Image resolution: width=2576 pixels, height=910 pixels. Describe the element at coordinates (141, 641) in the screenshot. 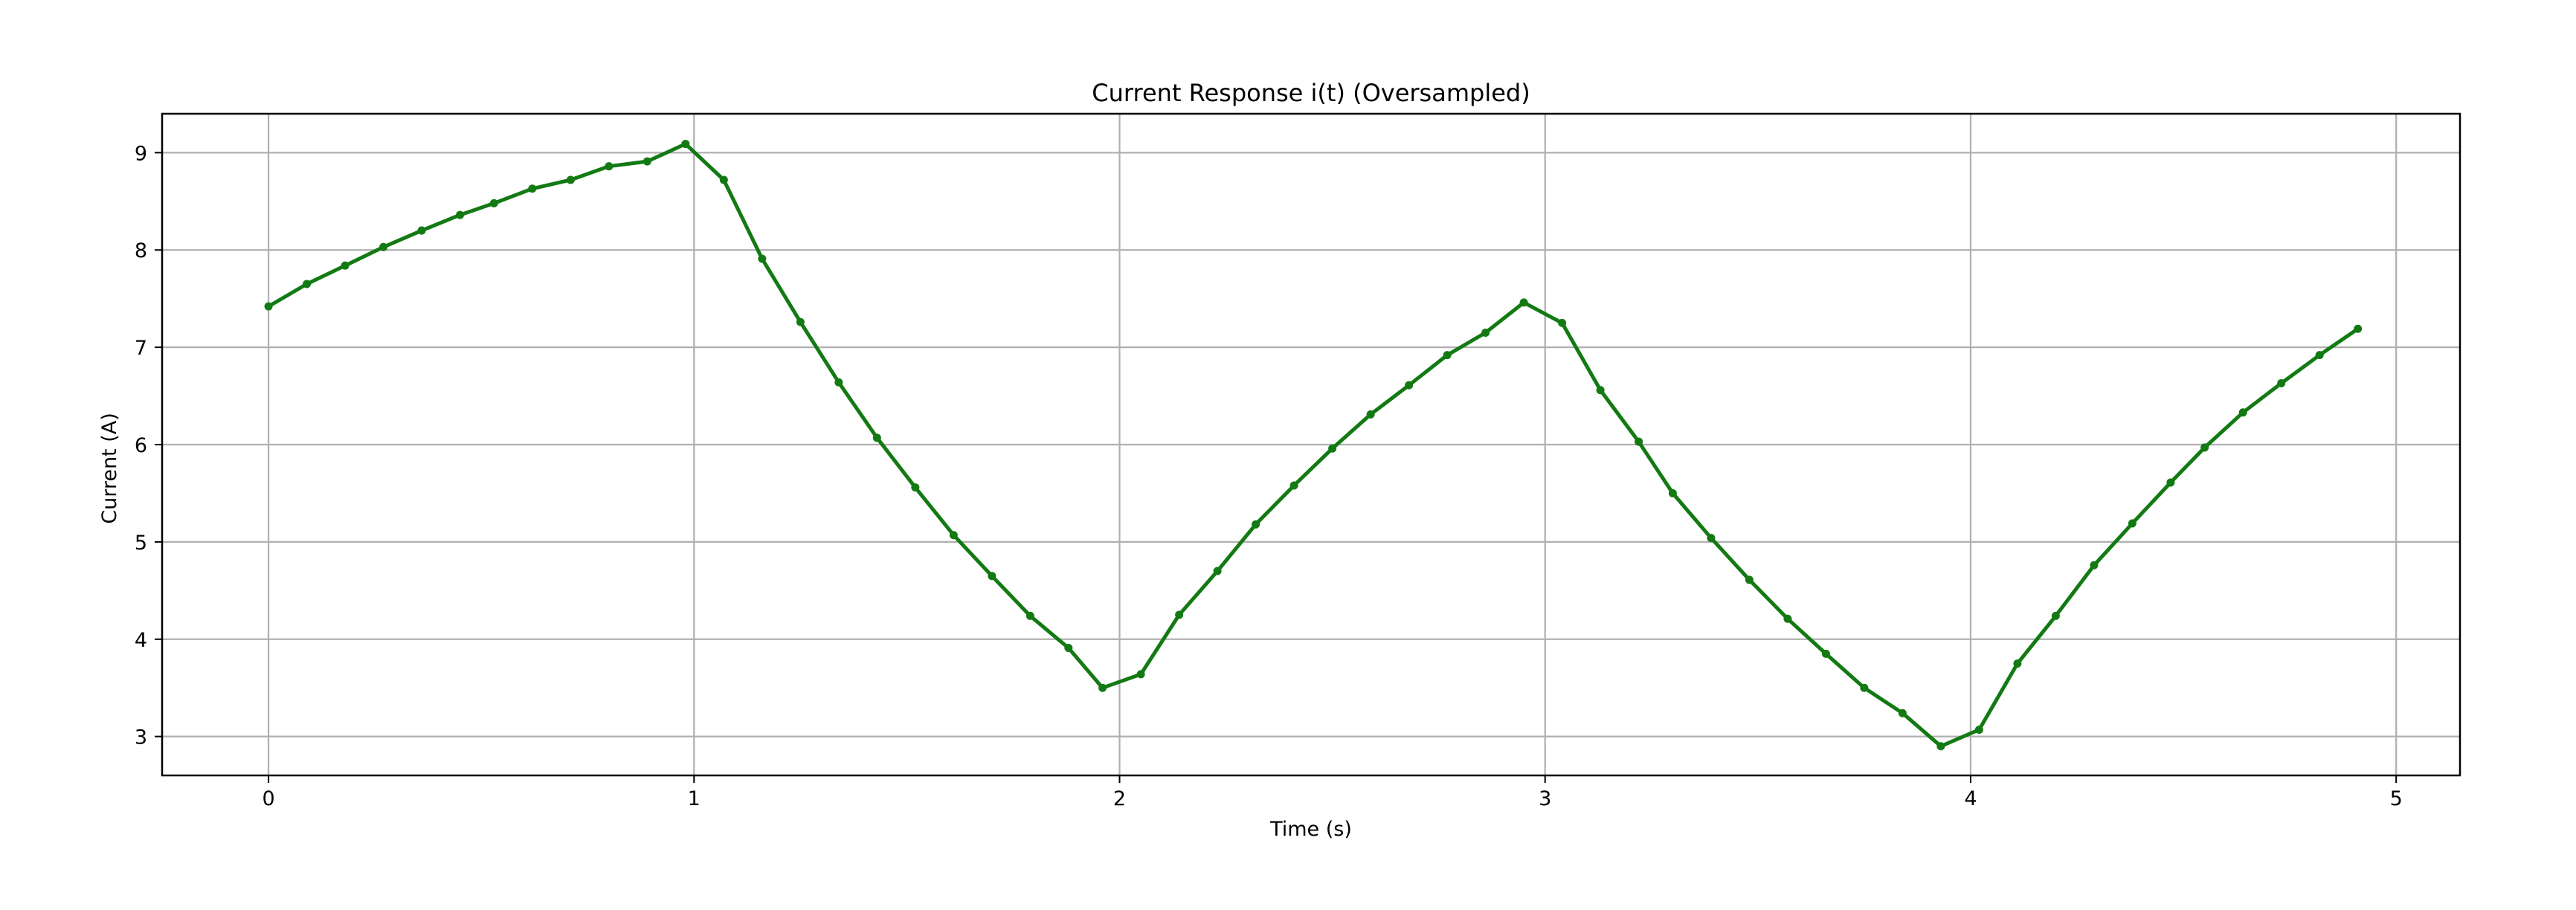

I see `y-tick-label: 4` at that location.